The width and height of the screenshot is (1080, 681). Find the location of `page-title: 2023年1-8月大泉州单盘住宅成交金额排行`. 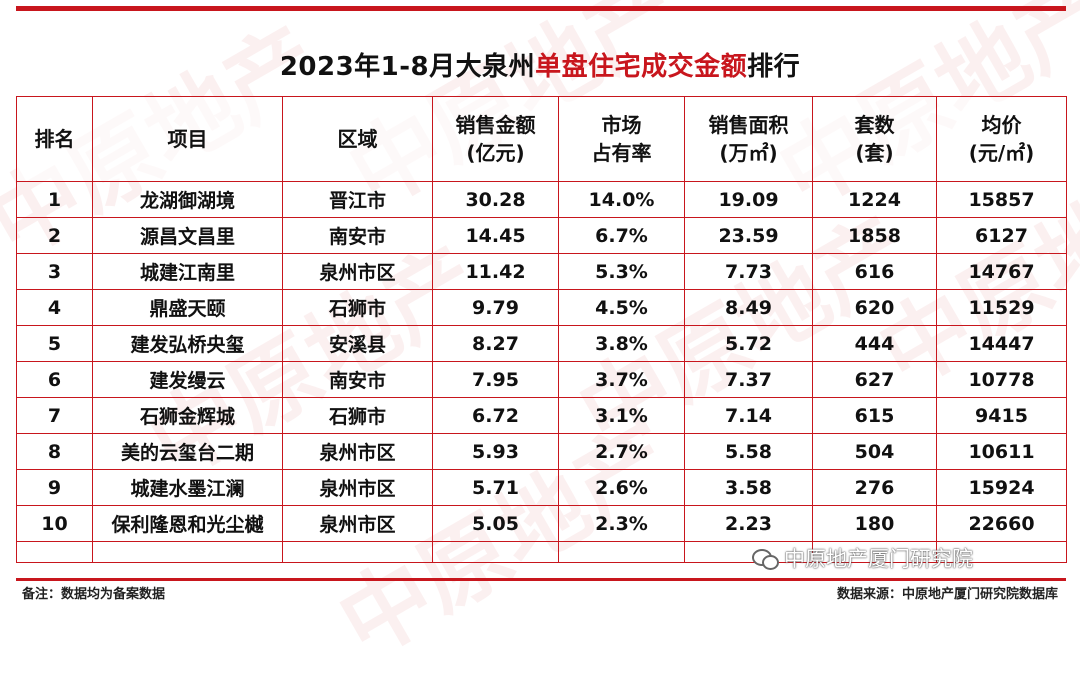

page-title: 2023年1-8月大泉州单盘住宅成交金额排行 is located at coordinates (540, 64).